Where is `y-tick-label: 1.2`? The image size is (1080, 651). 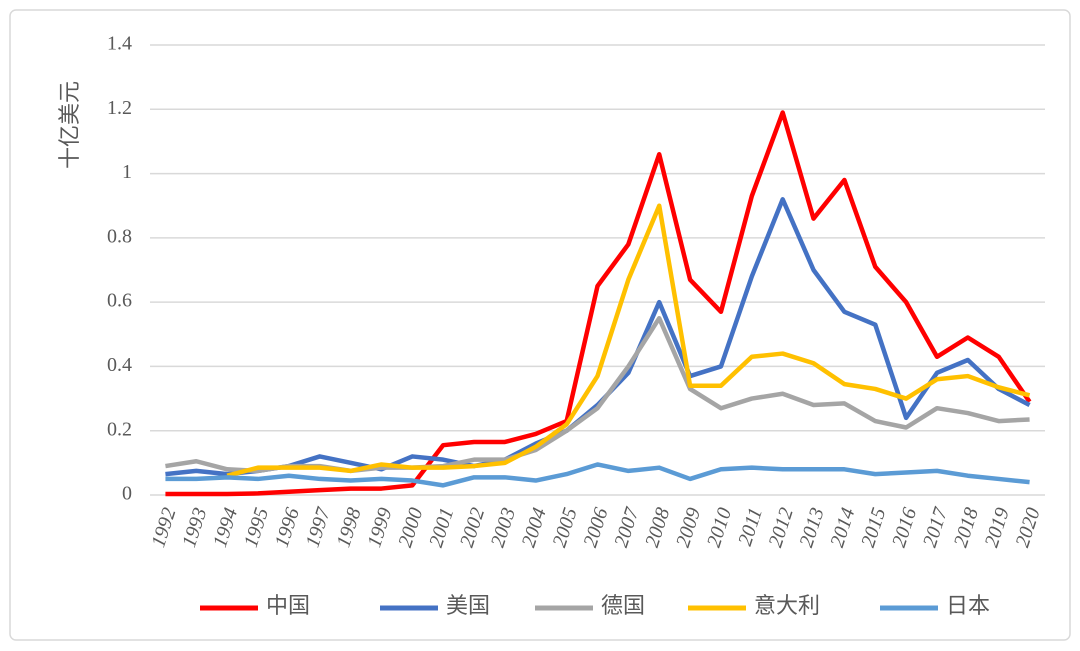
y-tick-label: 1.2 is located at coordinates (119, 108).